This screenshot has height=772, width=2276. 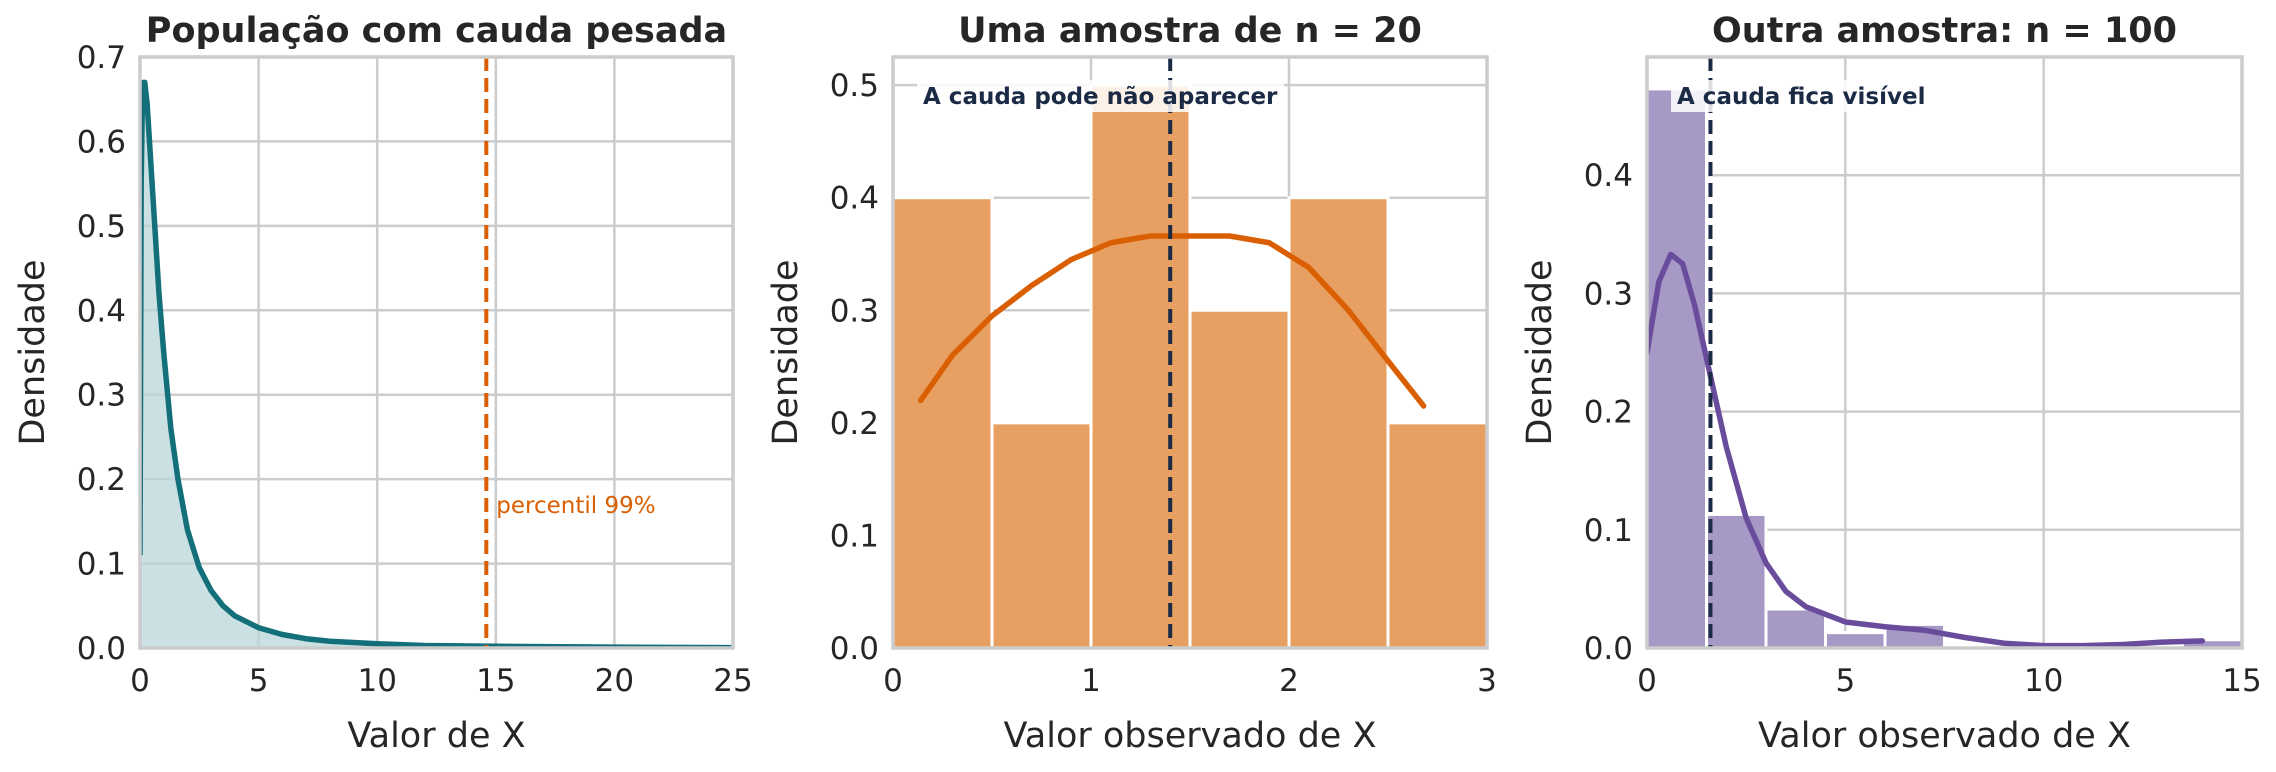 What do you see at coordinates (101, 58) in the screenshot?
I see `y-tick-label: 0.7` at bounding box center [101, 58].